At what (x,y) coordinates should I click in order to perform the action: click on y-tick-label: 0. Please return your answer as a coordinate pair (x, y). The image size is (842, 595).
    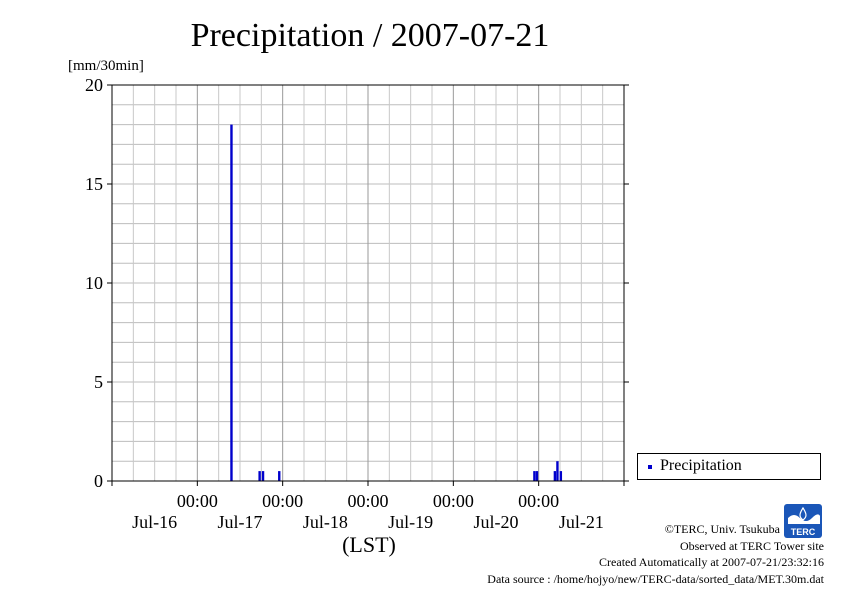
    Looking at the image, I should click on (98, 481).